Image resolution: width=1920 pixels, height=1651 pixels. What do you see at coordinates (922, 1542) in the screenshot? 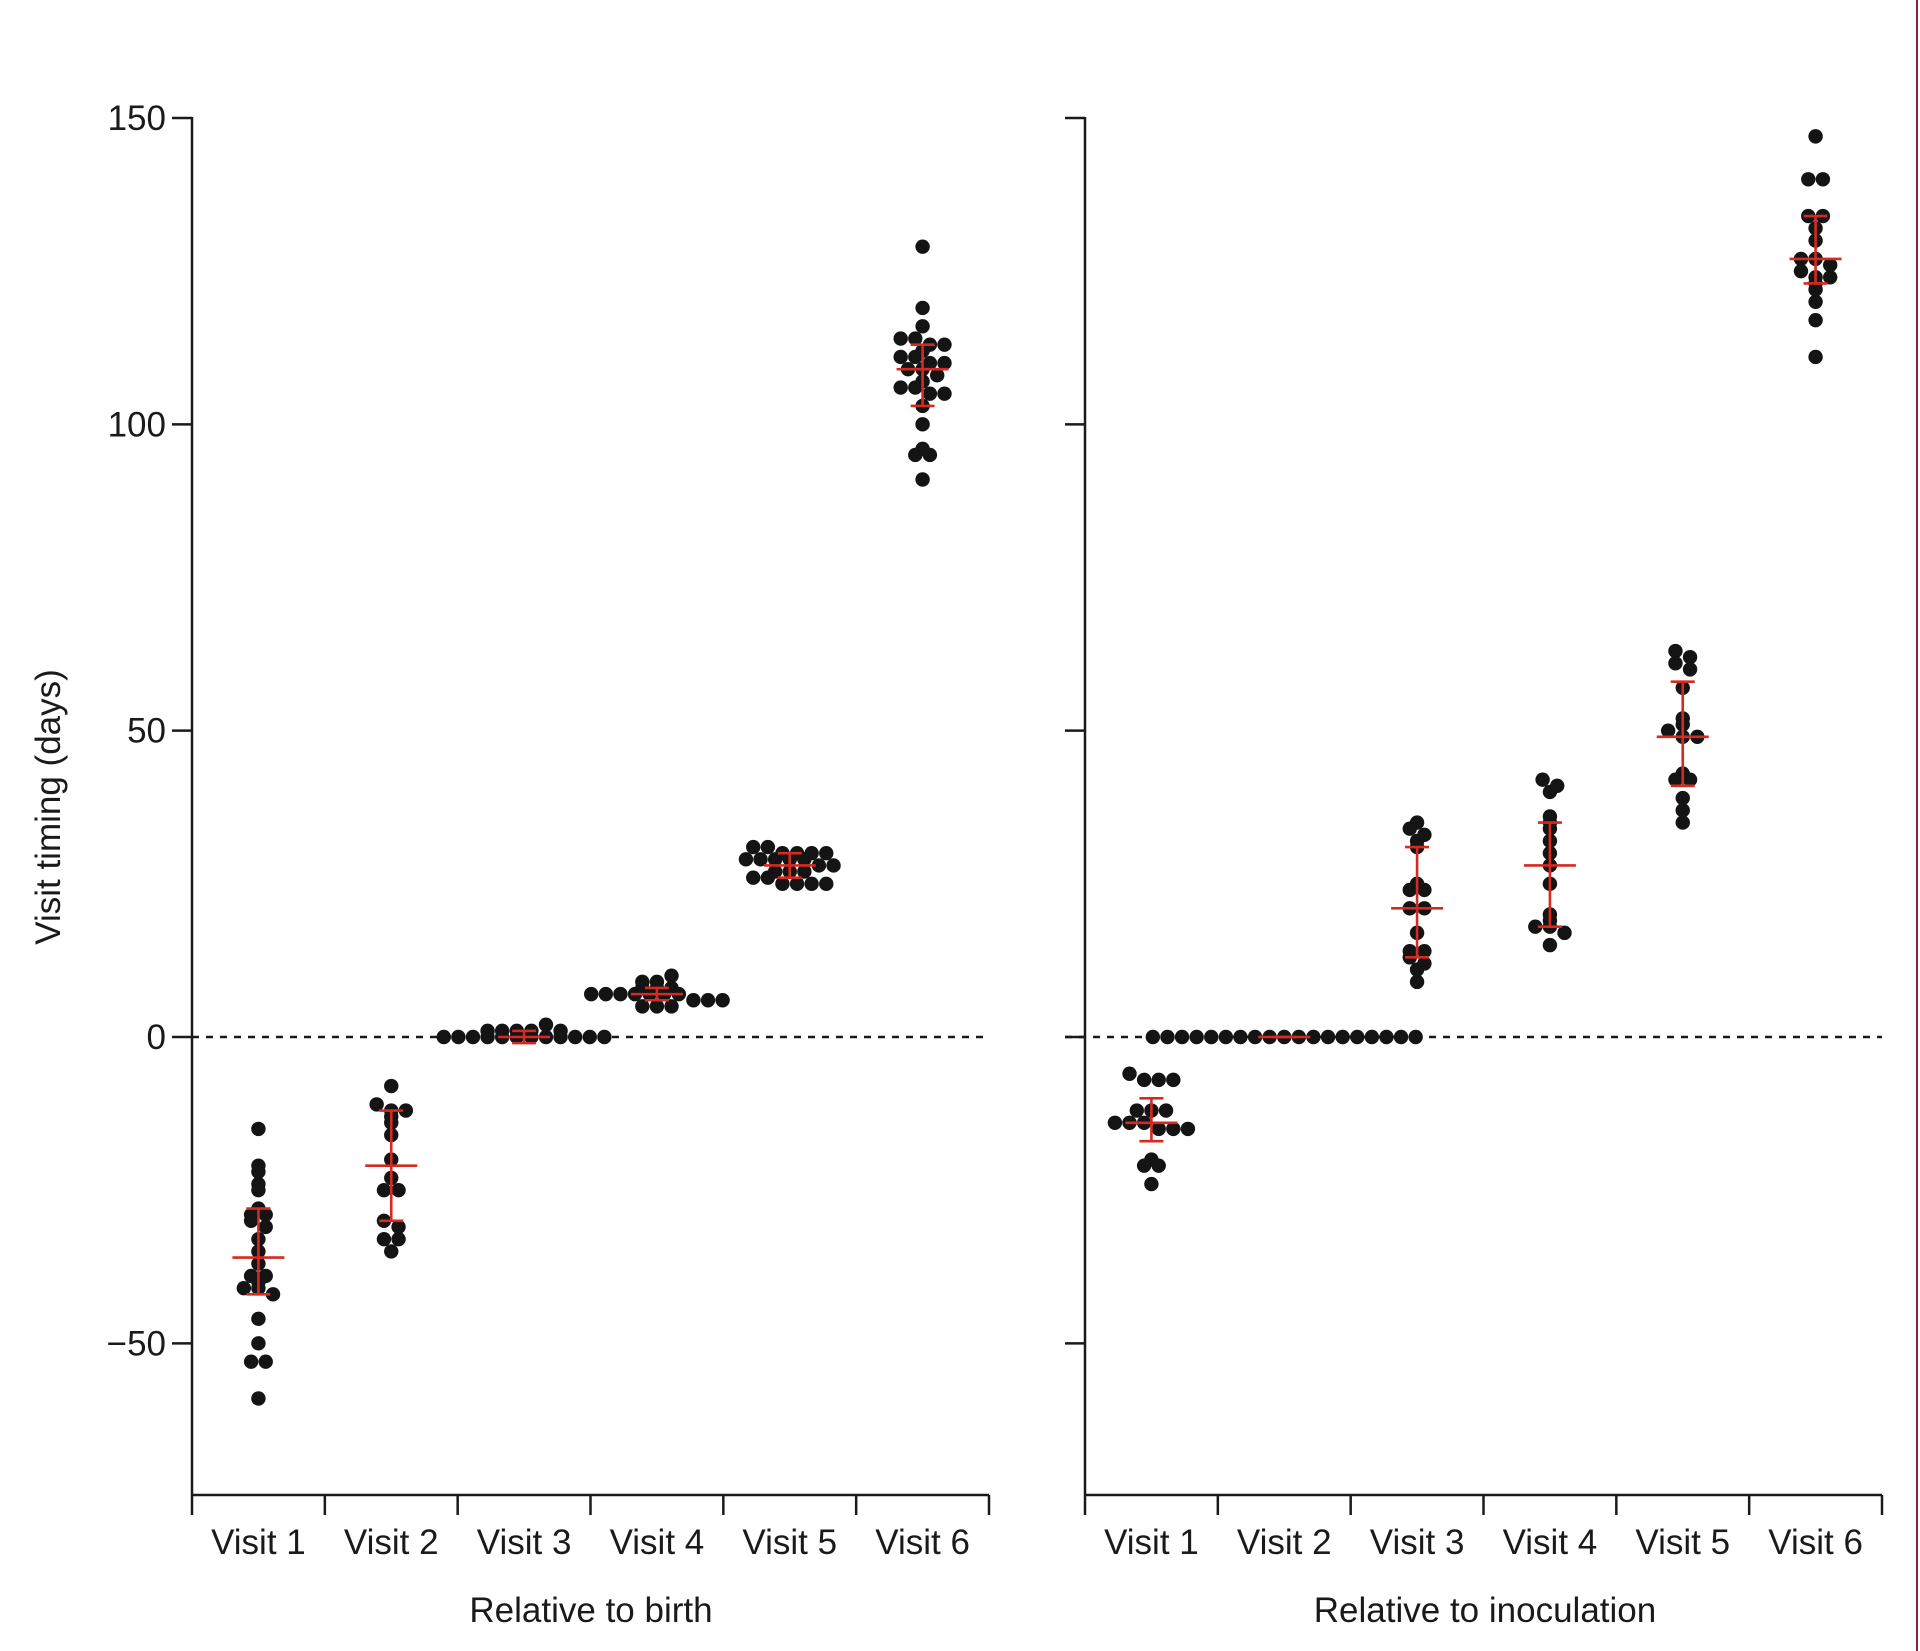
I see `panel-1-x-tick-label: Visit 6` at bounding box center [922, 1542].